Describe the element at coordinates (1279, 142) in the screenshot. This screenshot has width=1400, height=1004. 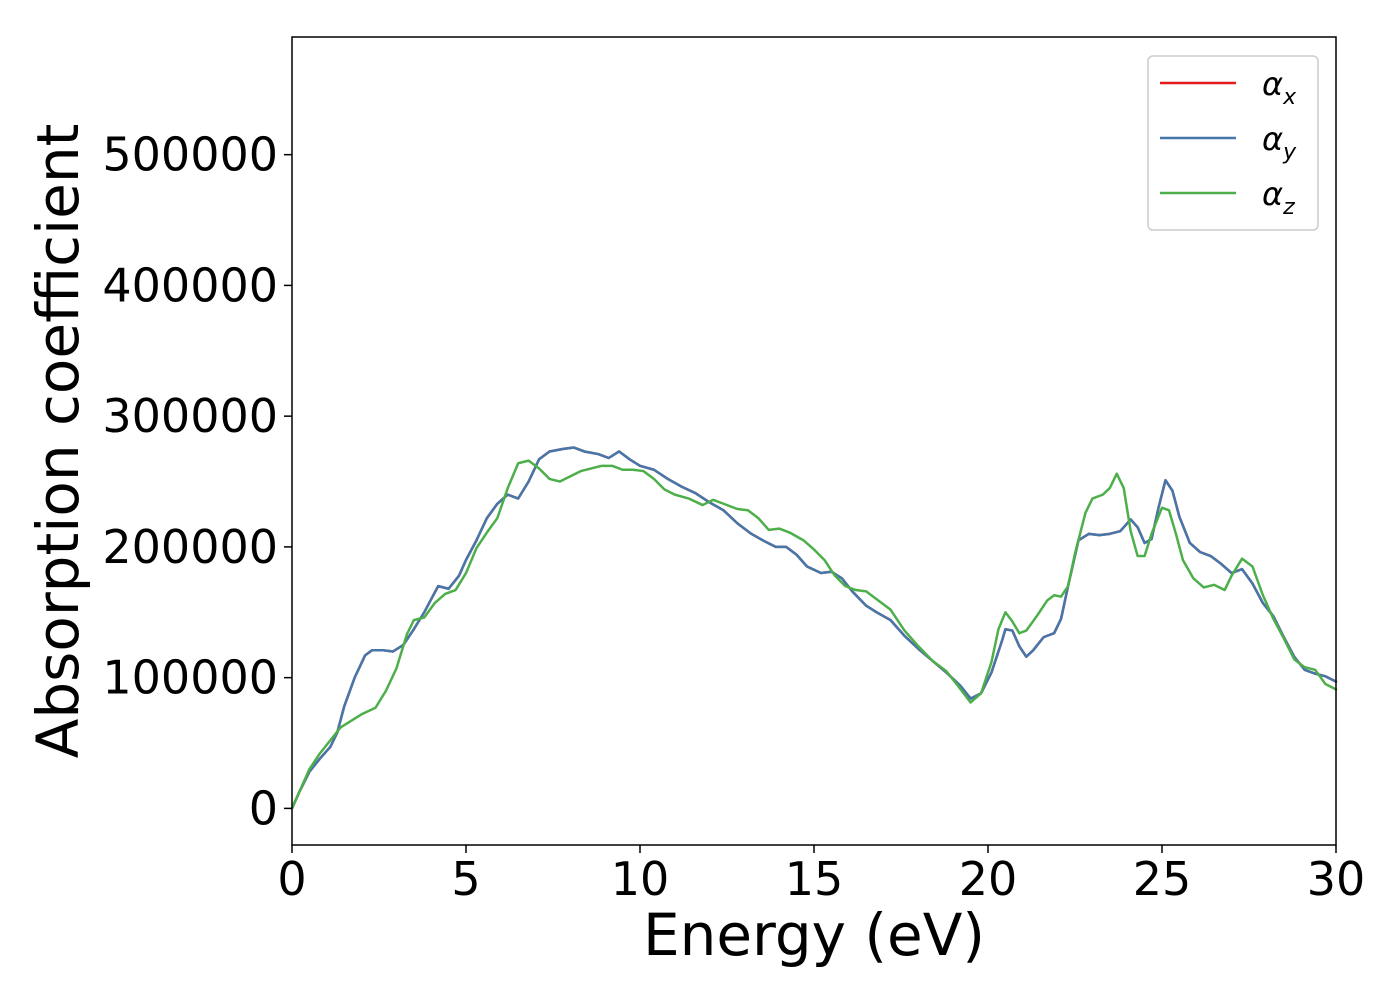
I see `legend-label-y: αy` at that location.